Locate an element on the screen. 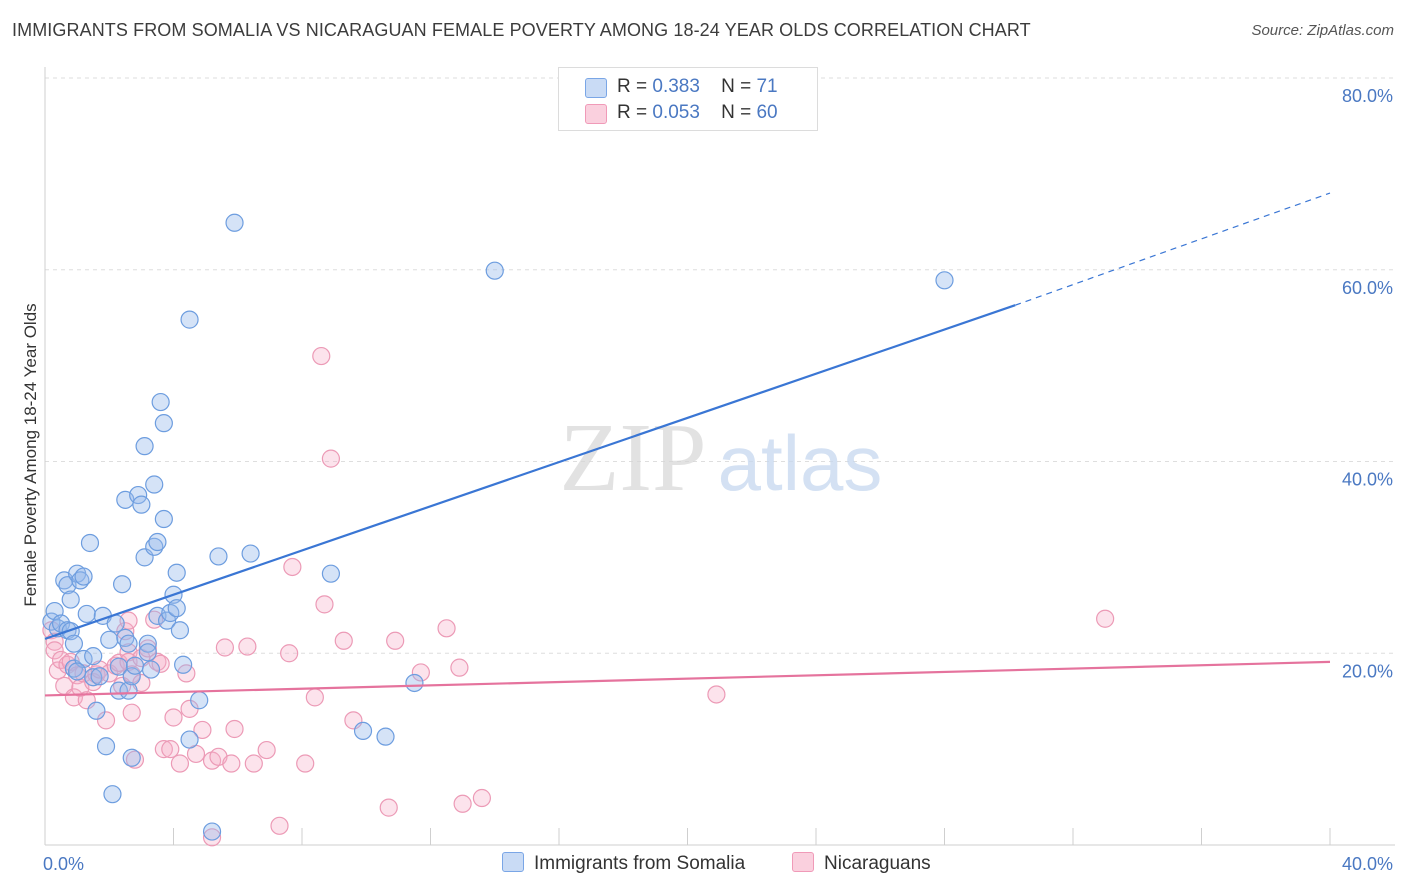  y-axis-label: Female Poverty Among 18-24 Year Olds is located at coordinates (30, 454).